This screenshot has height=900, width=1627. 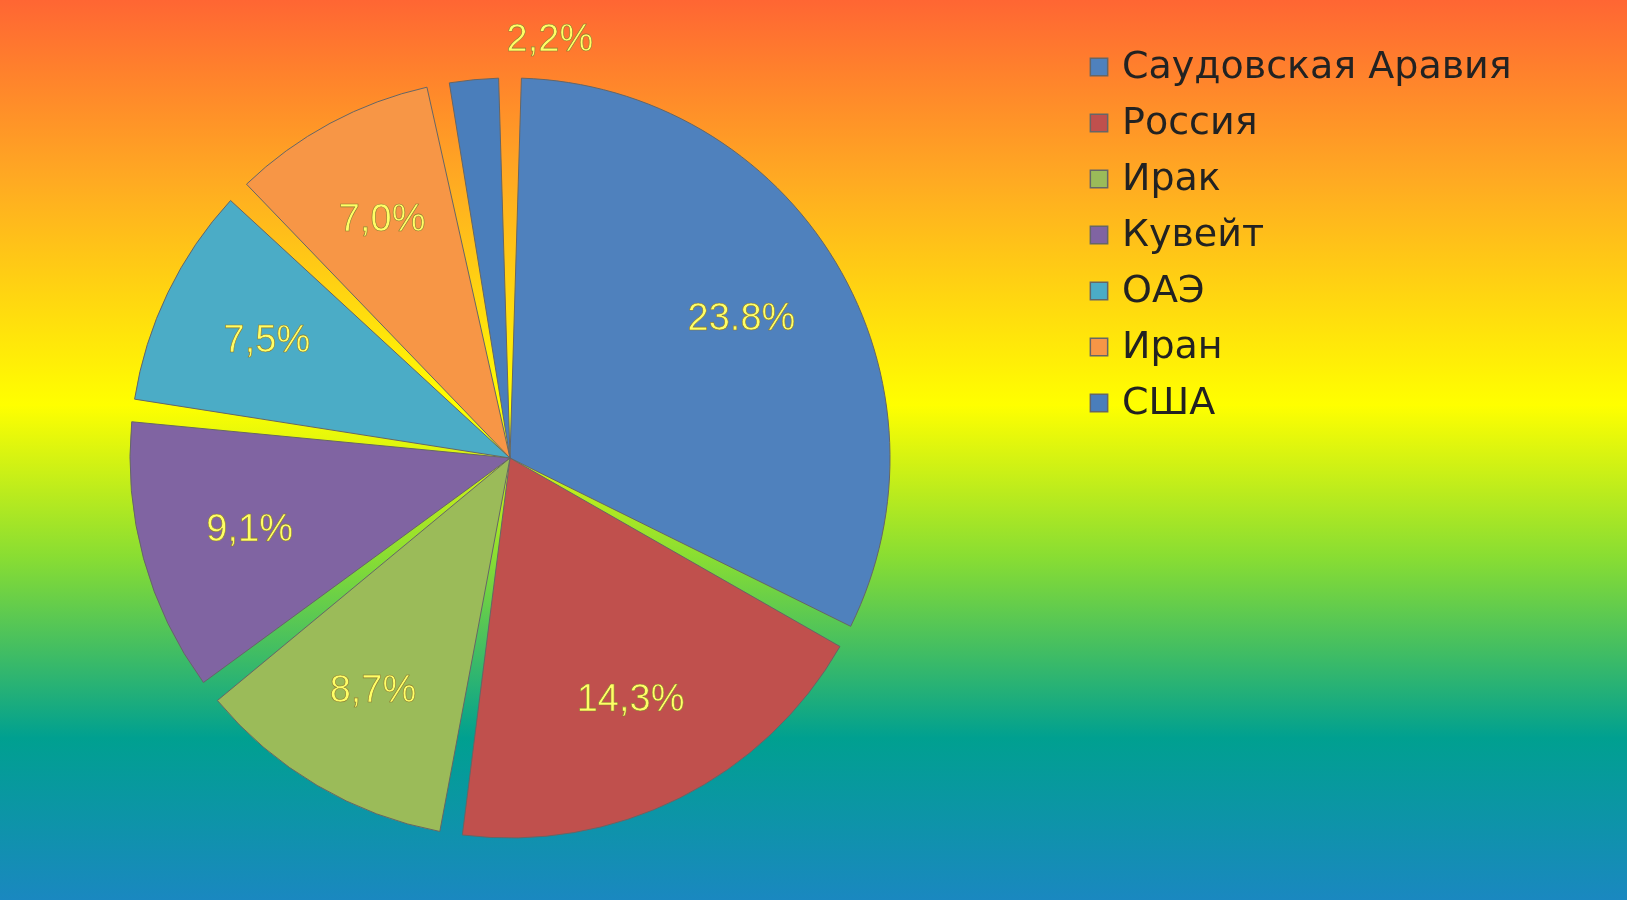 I want to click on legend-label: США, so click(x=1169, y=401).